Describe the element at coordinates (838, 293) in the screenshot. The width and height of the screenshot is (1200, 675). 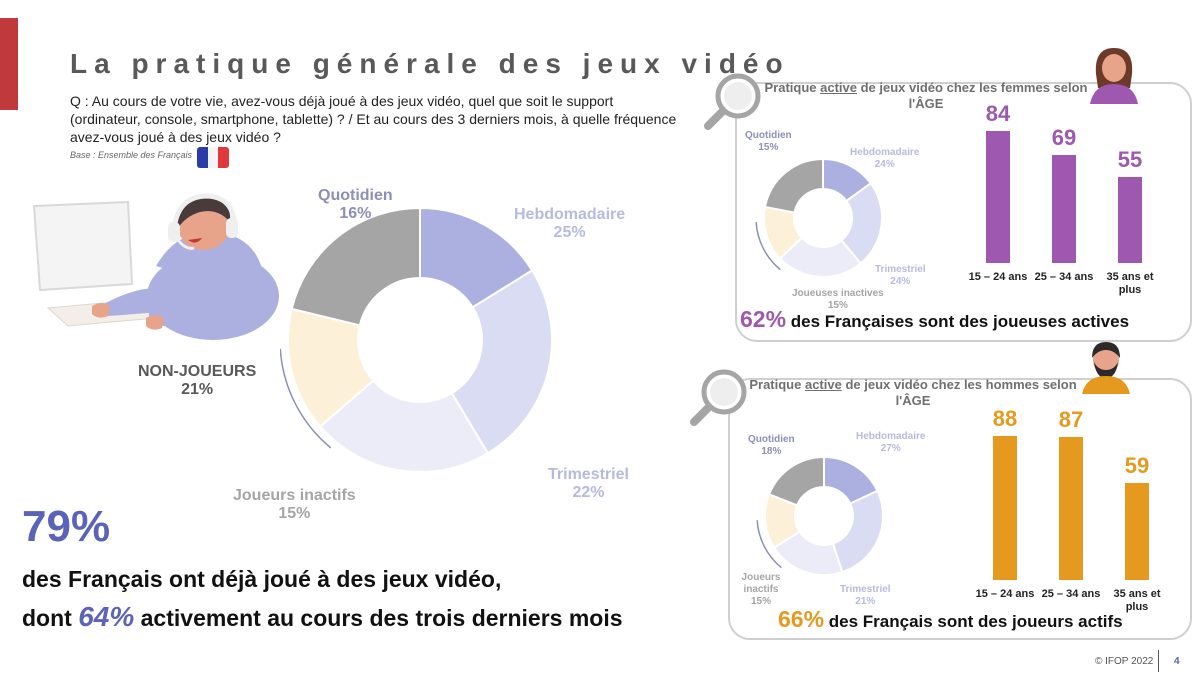
I see `label-name: Joueuses inactives` at that location.